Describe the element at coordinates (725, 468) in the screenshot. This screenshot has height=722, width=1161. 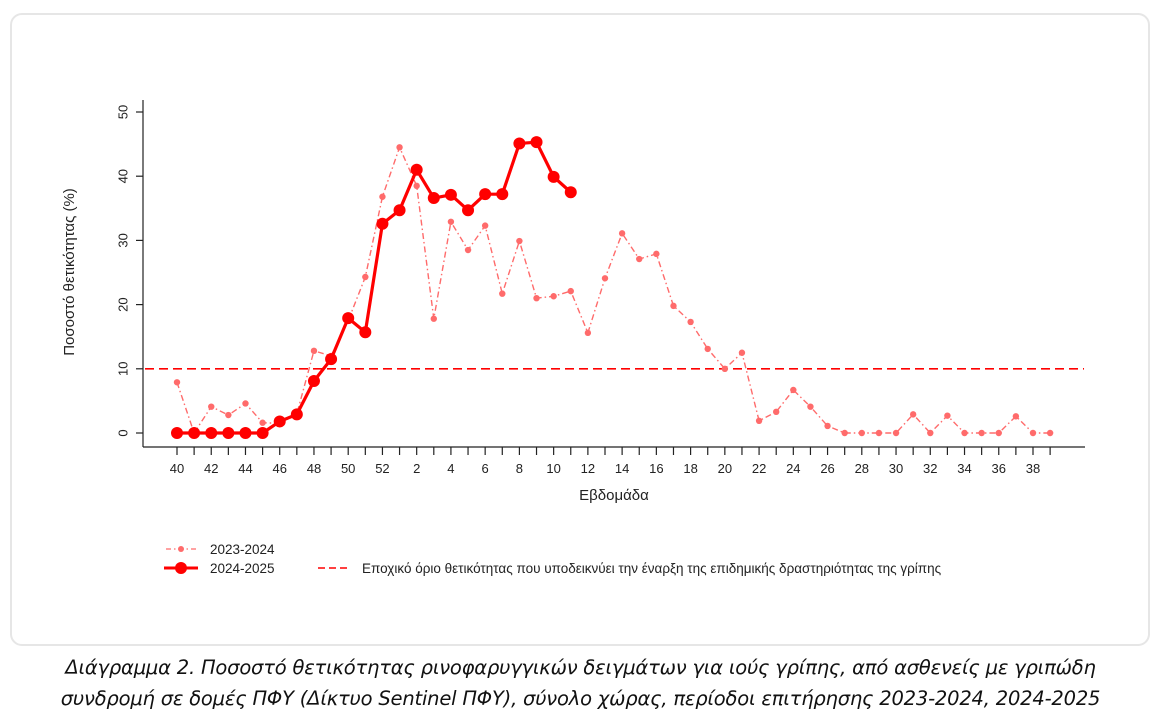
I see `x-tick-label: 20` at that location.